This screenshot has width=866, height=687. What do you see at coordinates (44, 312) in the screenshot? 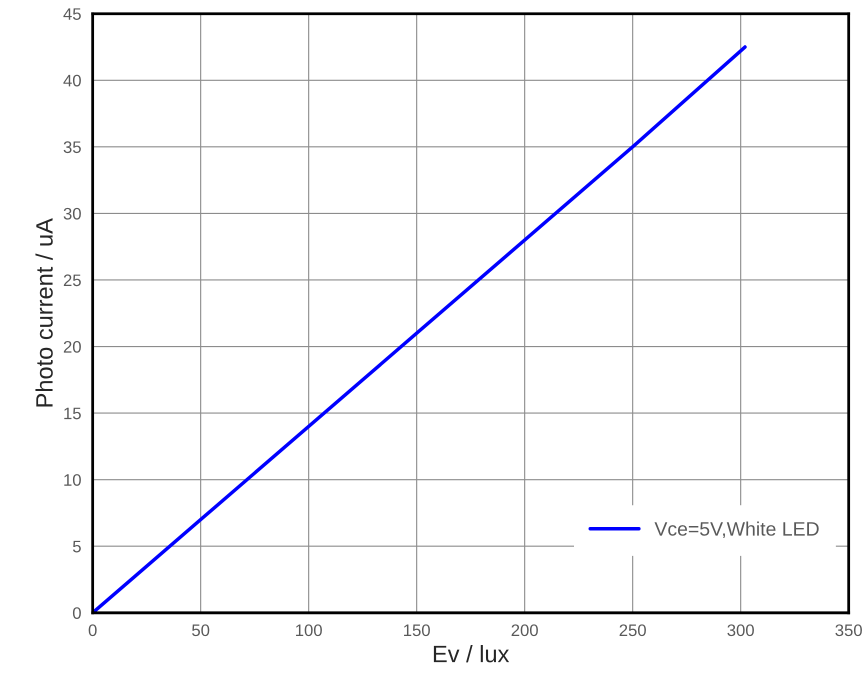
I see `y-axis-title: Photo current / uA` at bounding box center [44, 312].